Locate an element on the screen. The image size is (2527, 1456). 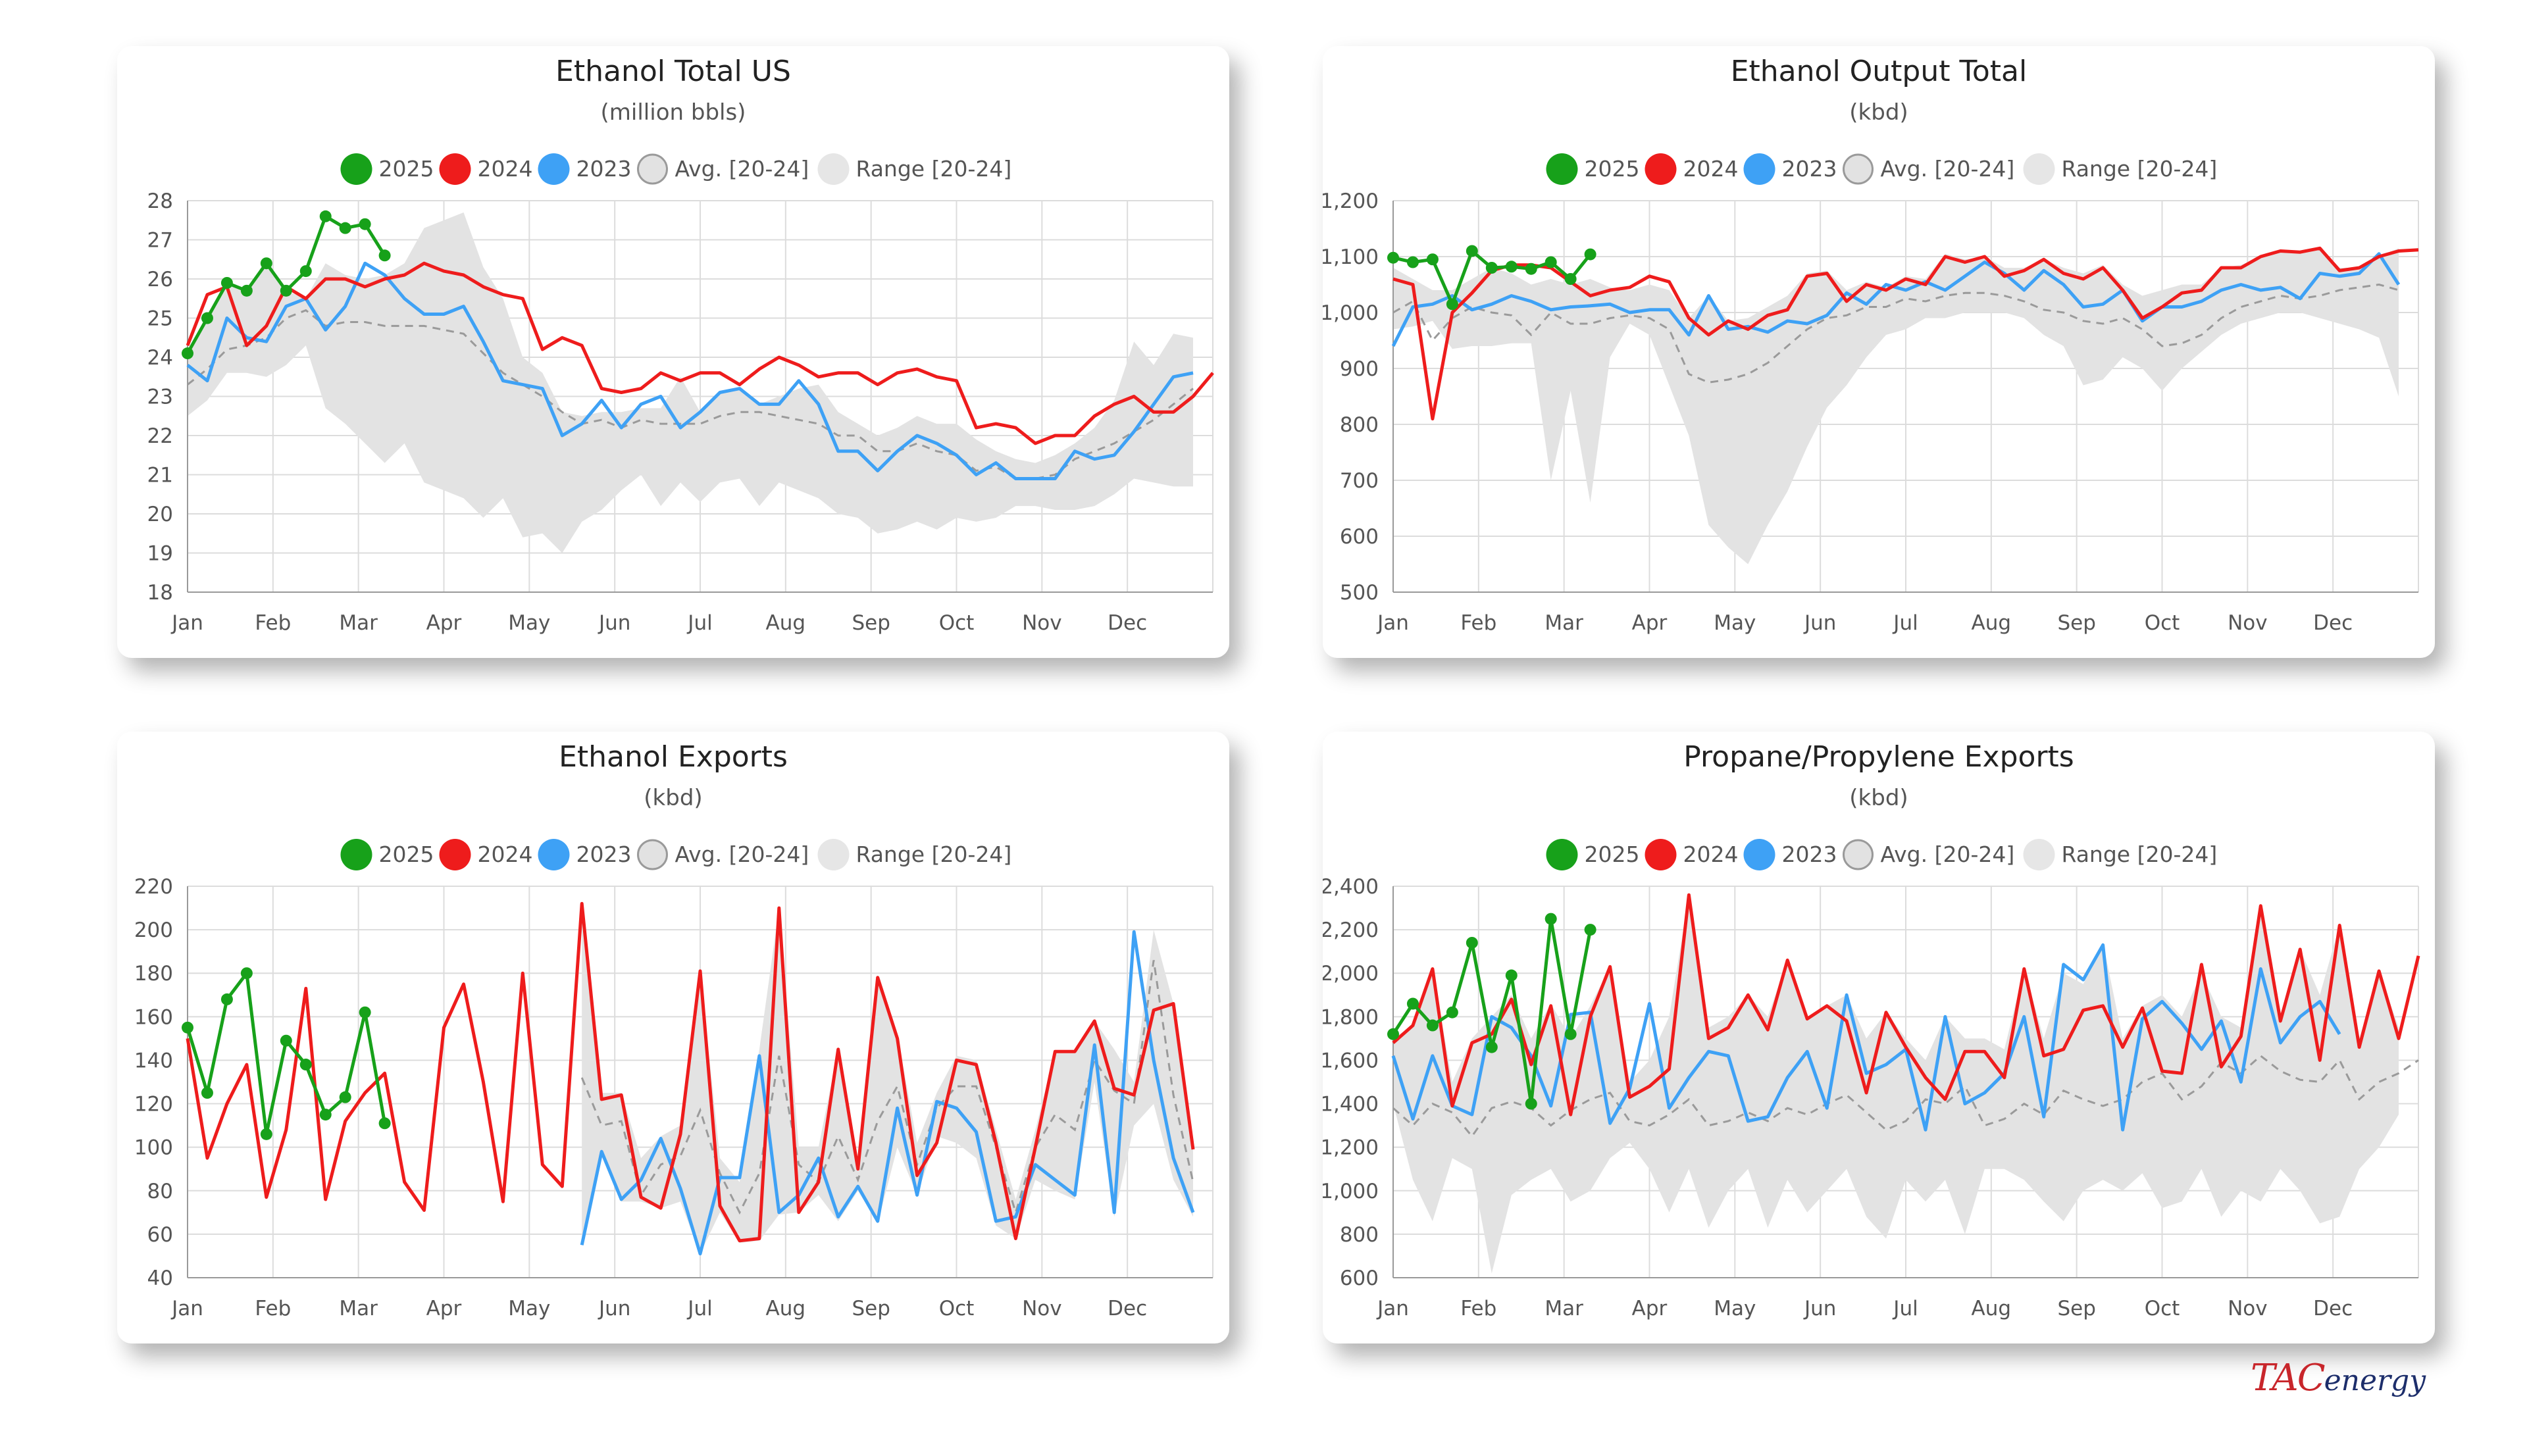
y-tick-label: 40 is located at coordinates (160, 1278).